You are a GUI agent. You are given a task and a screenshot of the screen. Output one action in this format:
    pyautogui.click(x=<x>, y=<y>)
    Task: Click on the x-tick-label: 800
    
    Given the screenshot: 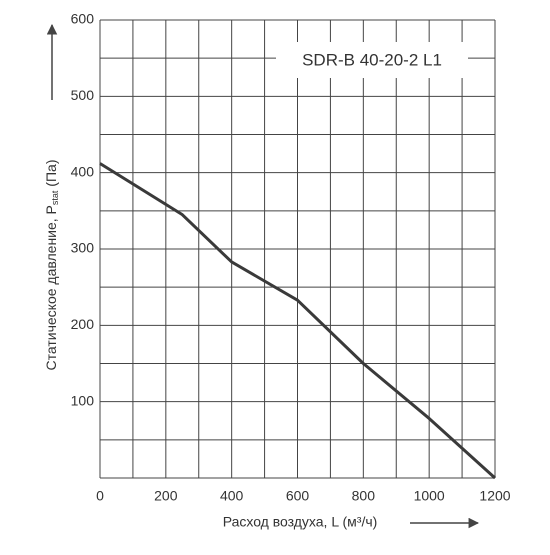 What is the action you would take?
    pyautogui.click(x=364, y=496)
    